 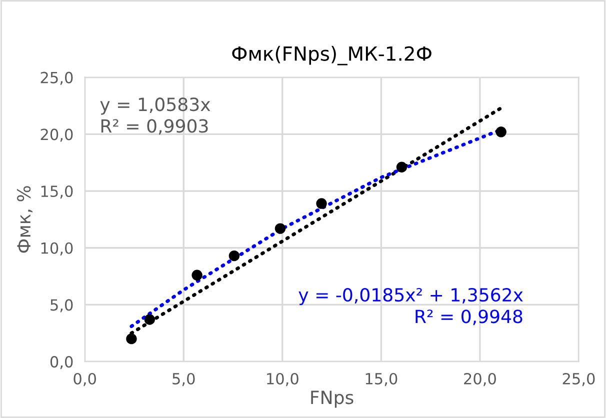 I want to click on y-tick-label: 0,0, so click(x=61, y=363).